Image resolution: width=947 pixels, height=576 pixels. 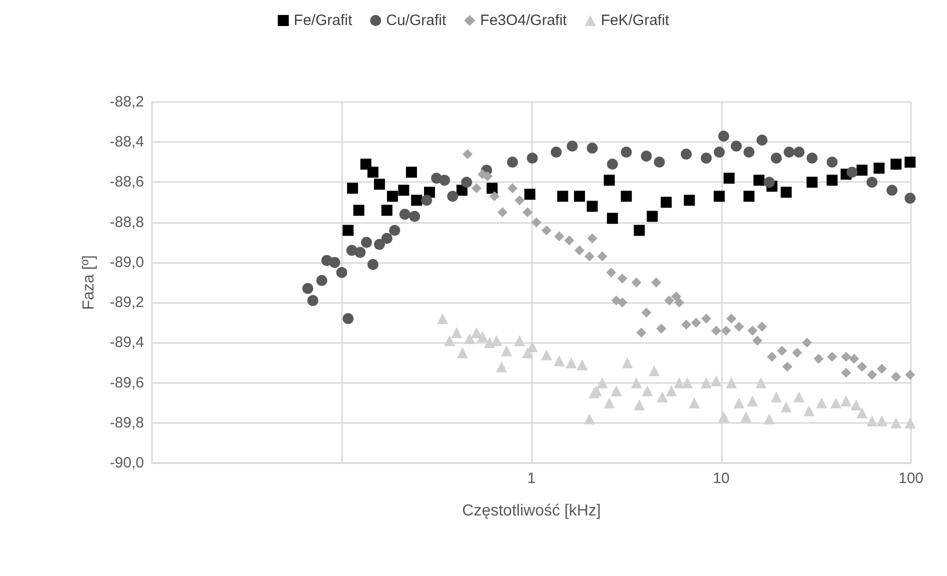 I want to click on y-tick-label: -88,2, so click(x=127, y=102).